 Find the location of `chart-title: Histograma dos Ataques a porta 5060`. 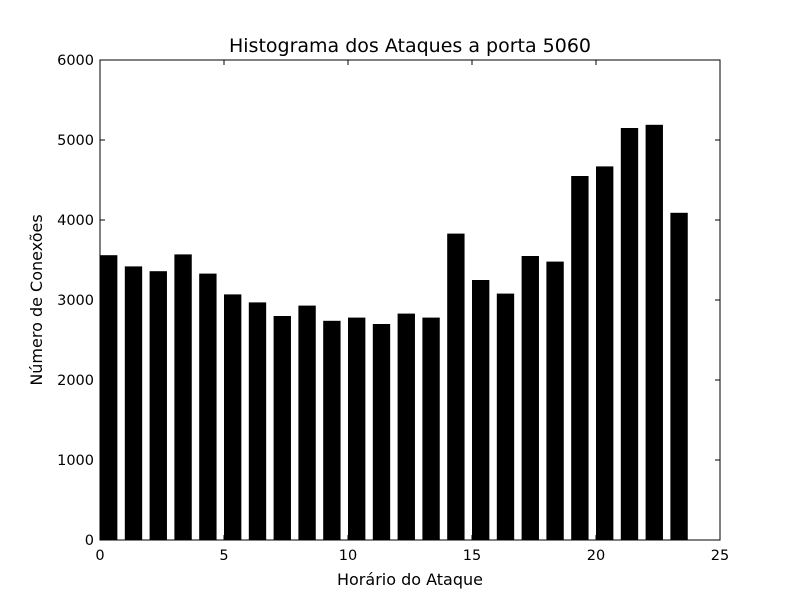

chart-title: Histograma dos Ataques a porta 5060 is located at coordinates (410, 46).